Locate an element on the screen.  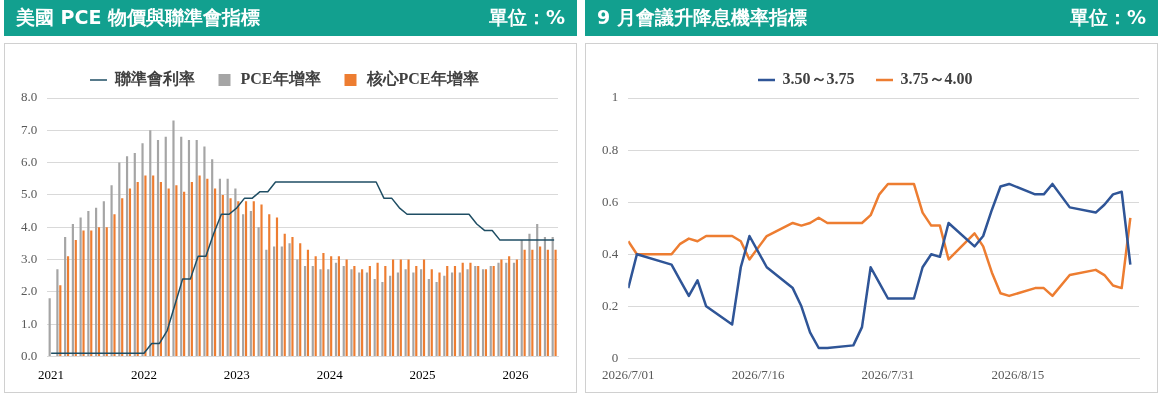
x-tick-label: 2026/7/01 is located at coordinates (628, 374).